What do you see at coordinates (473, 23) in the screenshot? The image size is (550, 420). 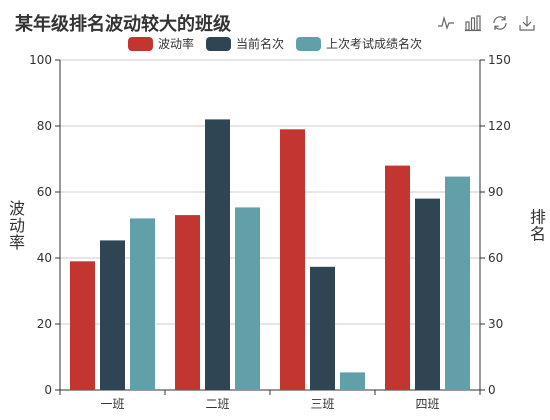 I see `bar-chart-icon` at bounding box center [473, 23].